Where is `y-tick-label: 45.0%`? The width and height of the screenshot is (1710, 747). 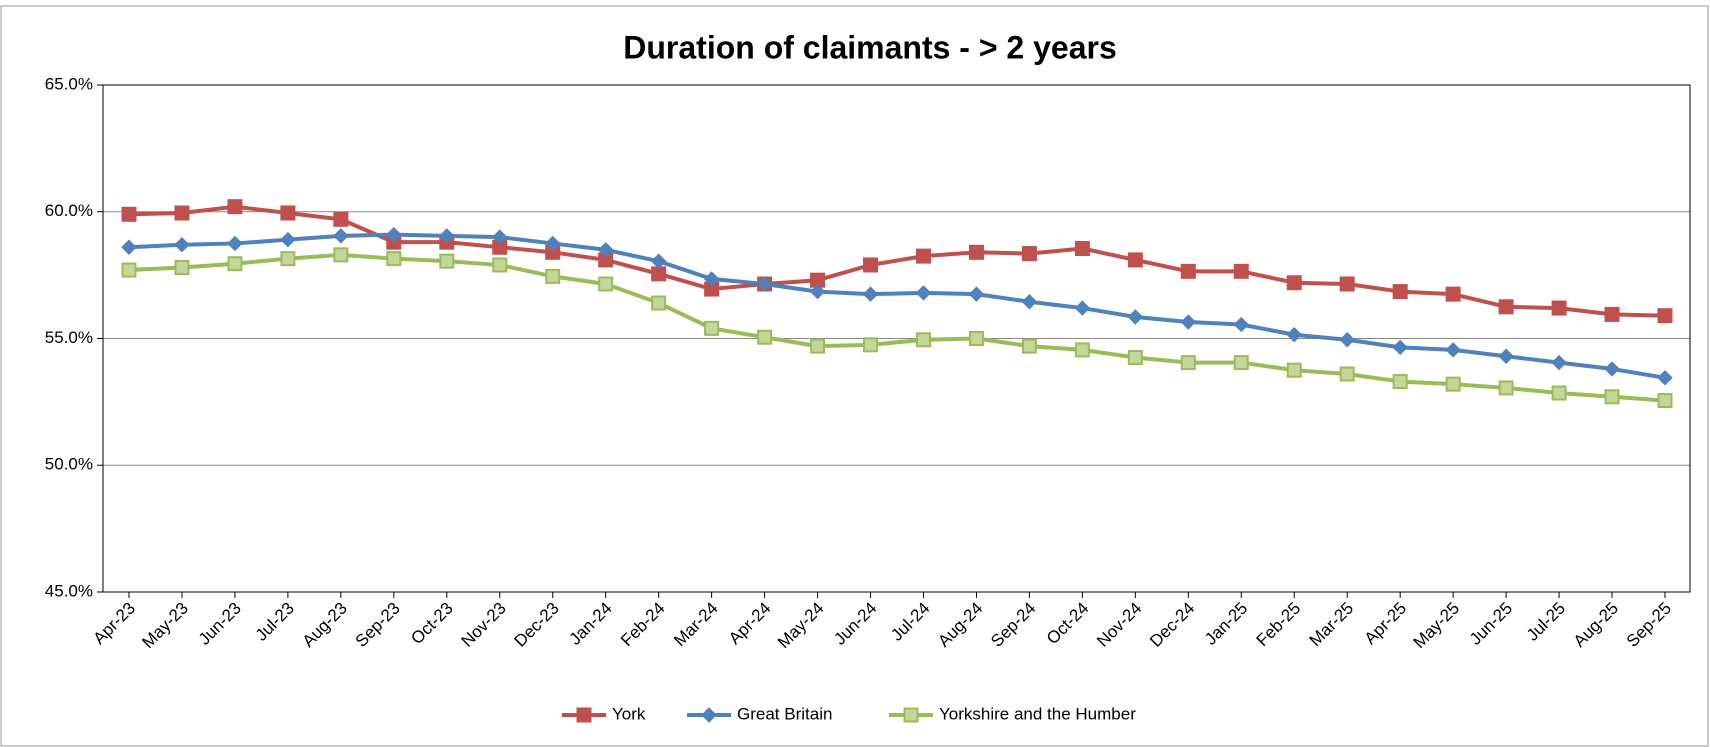
y-tick-label: 45.0% is located at coordinates (69, 590).